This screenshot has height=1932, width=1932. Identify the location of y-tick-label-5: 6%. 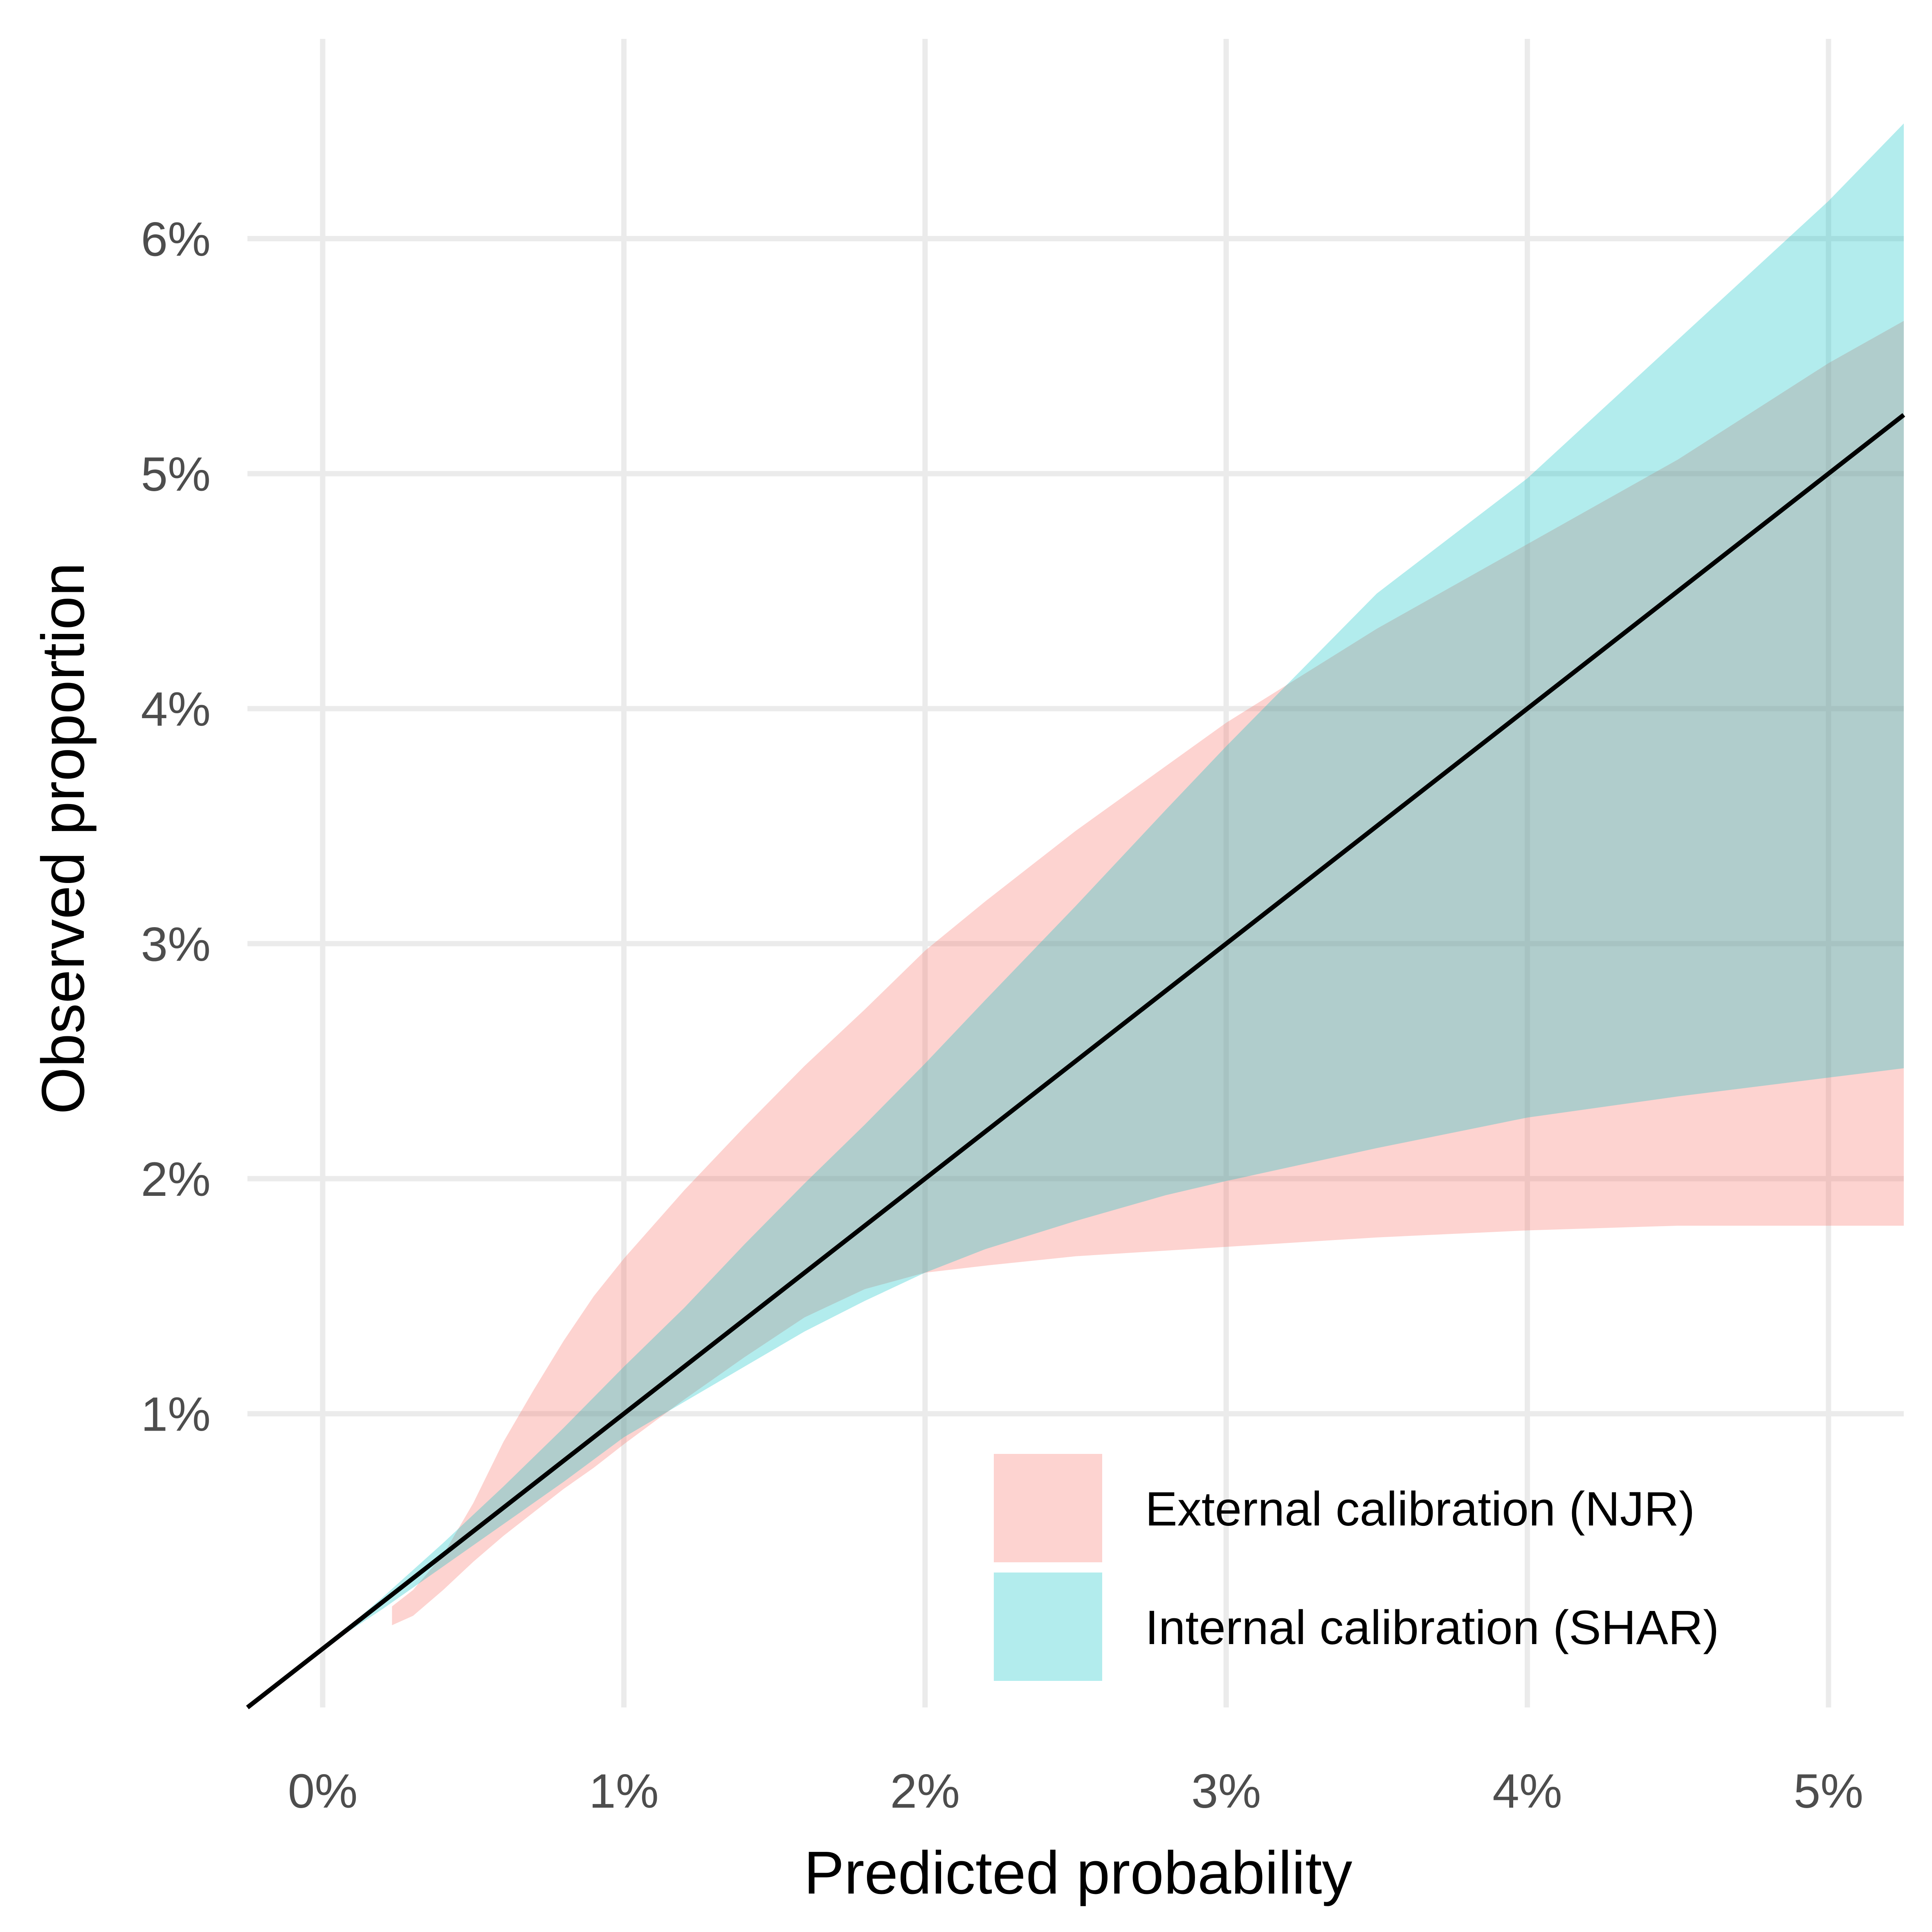
(176, 239).